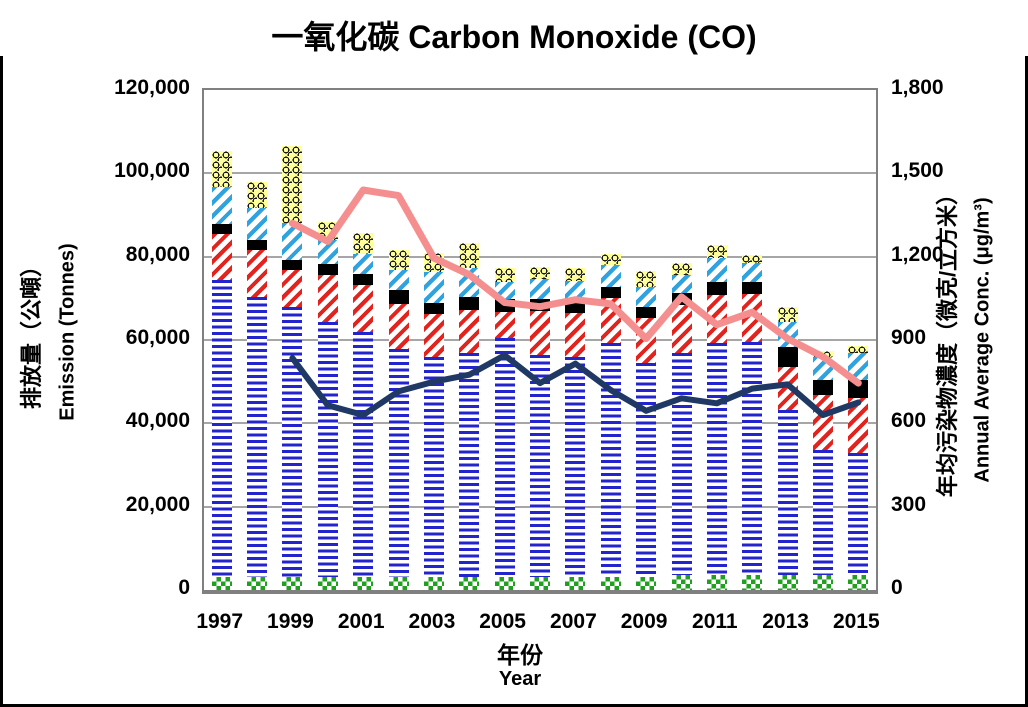 Image resolution: width=1028 pixels, height=707 pixels. What do you see at coordinates (398, 583) in the screenshot?
I see `bar-2002-green-checker-segment` at bounding box center [398, 583].